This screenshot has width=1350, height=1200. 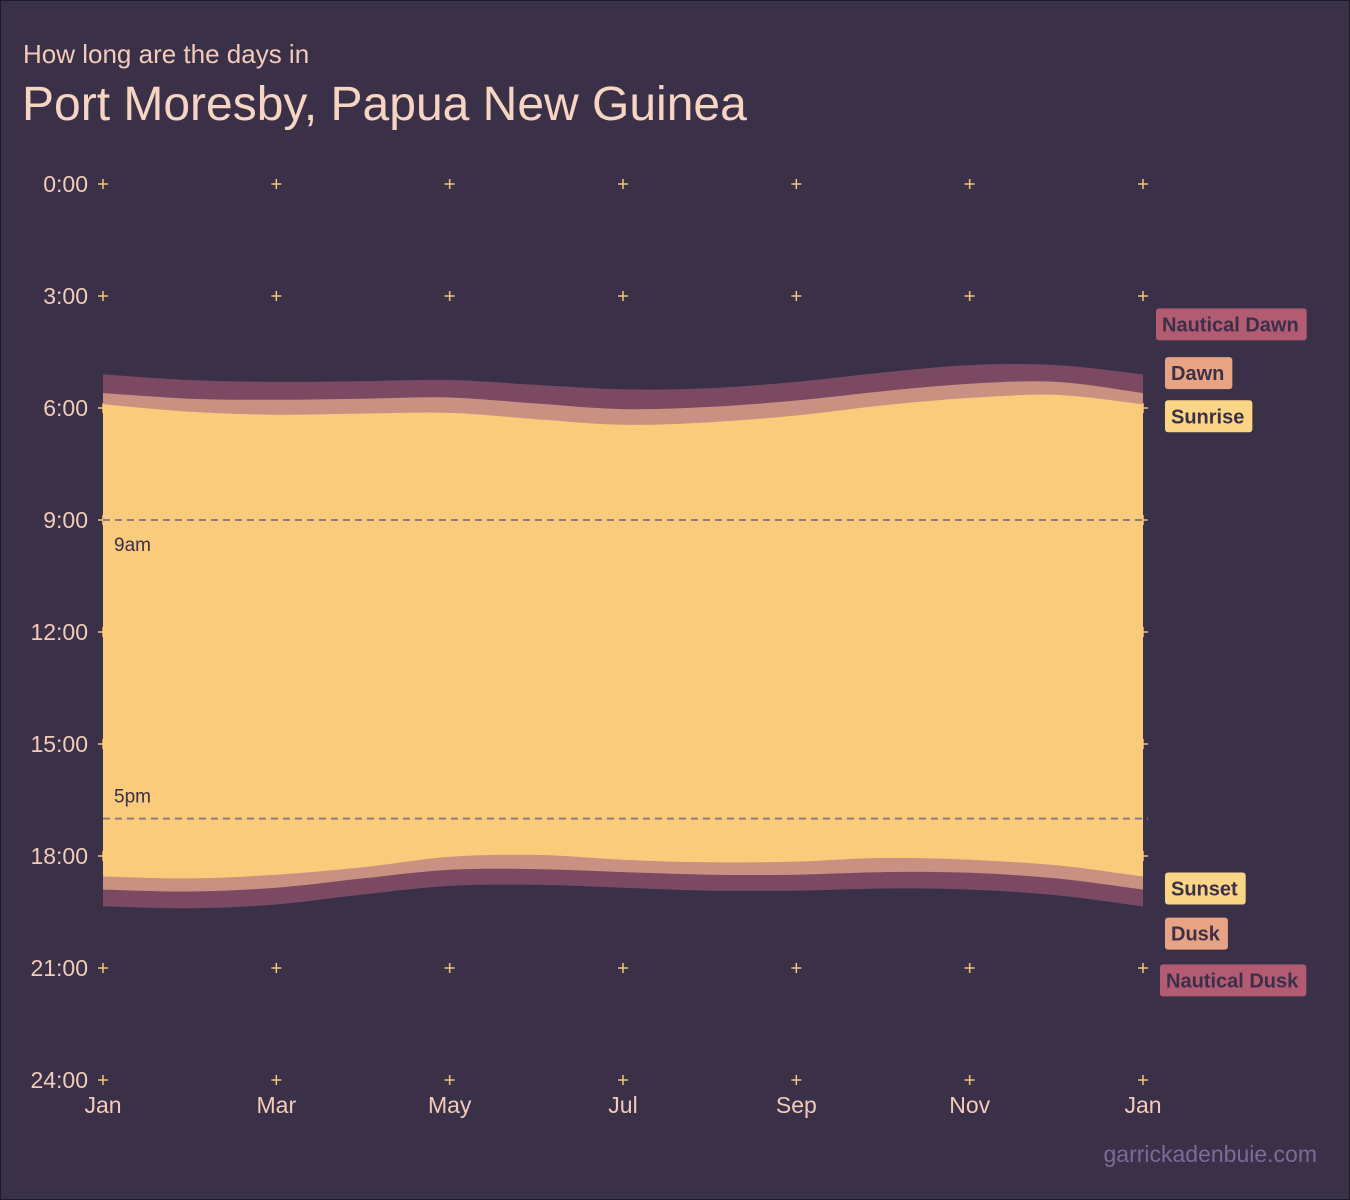 I want to click on x-tick-label: May, so click(x=450, y=1105).